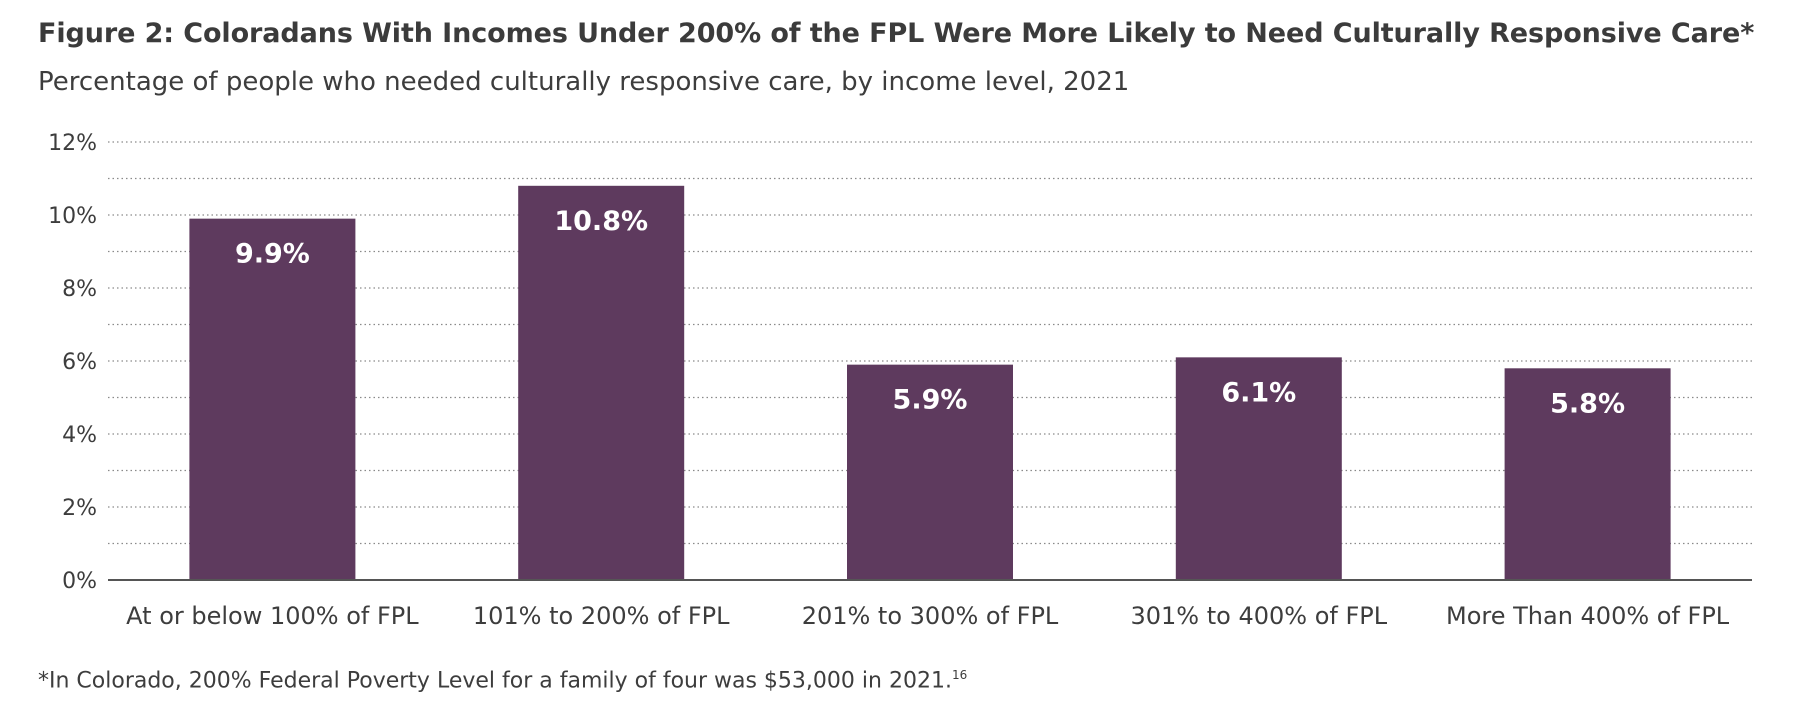 The width and height of the screenshot is (1800, 719). What do you see at coordinates (601, 221) in the screenshot?
I see `bar-data-label: 10.8%` at bounding box center [601, 221].